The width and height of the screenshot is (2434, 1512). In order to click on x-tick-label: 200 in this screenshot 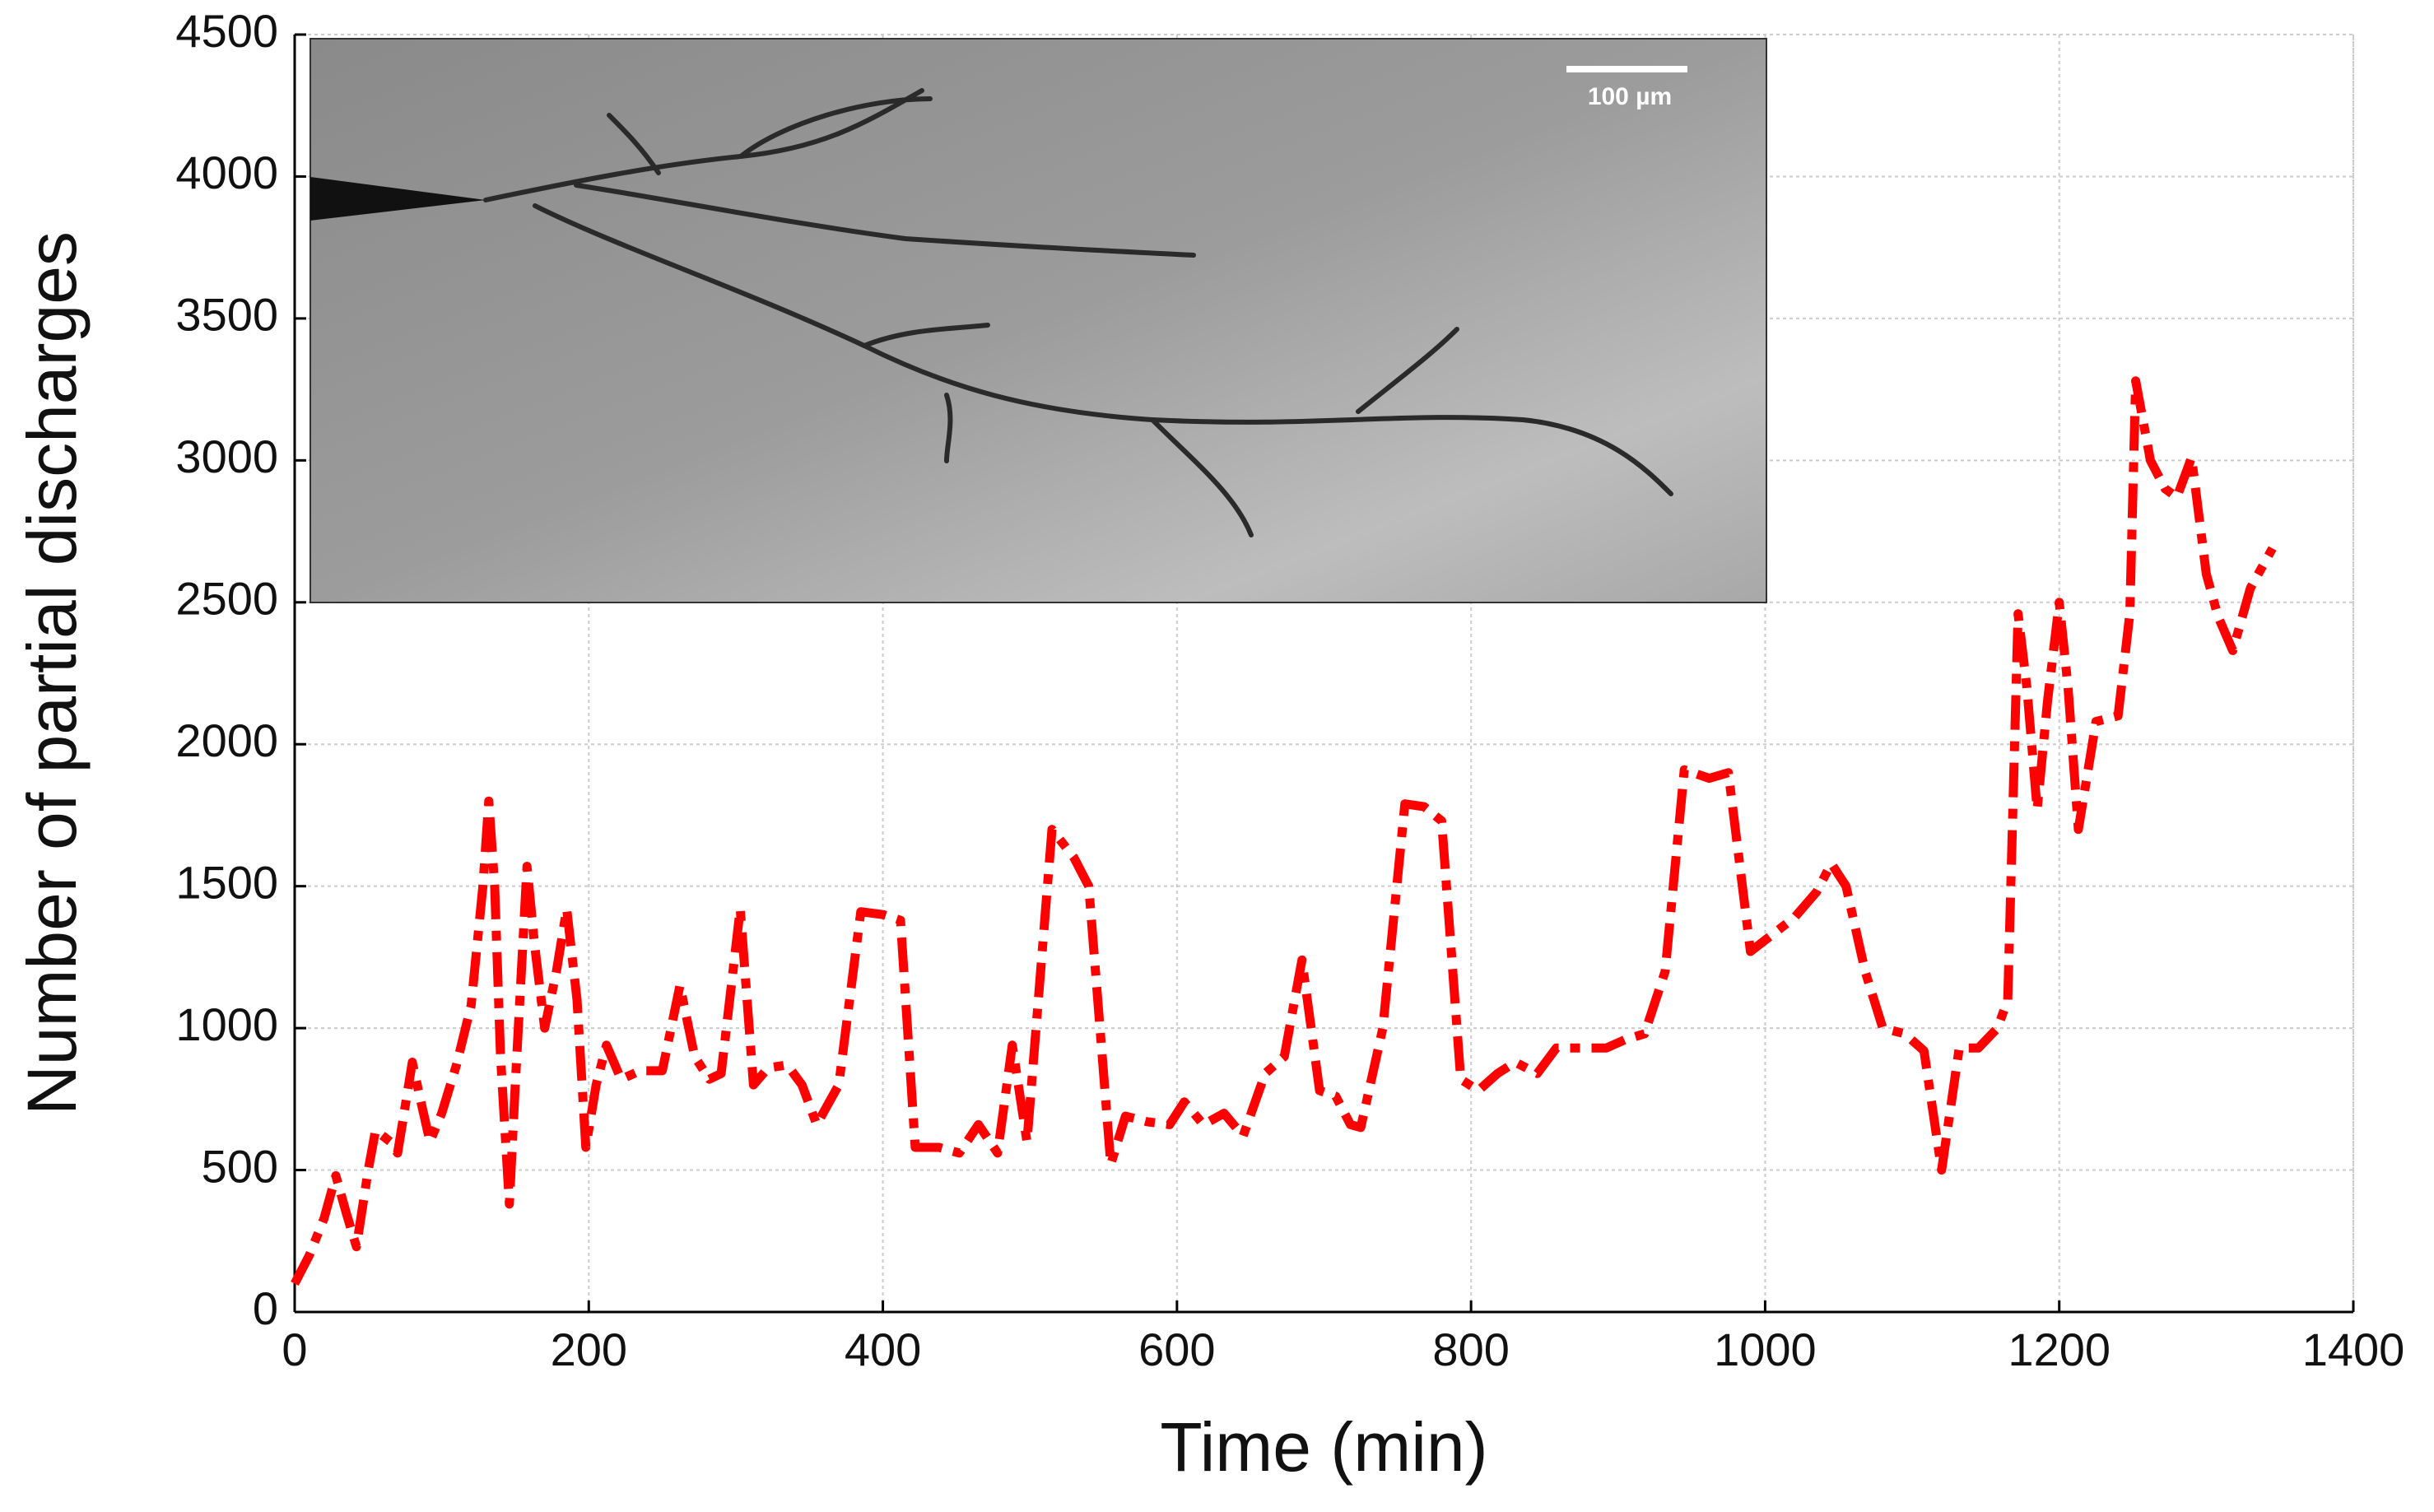, I will do `click(589, 1349)`.